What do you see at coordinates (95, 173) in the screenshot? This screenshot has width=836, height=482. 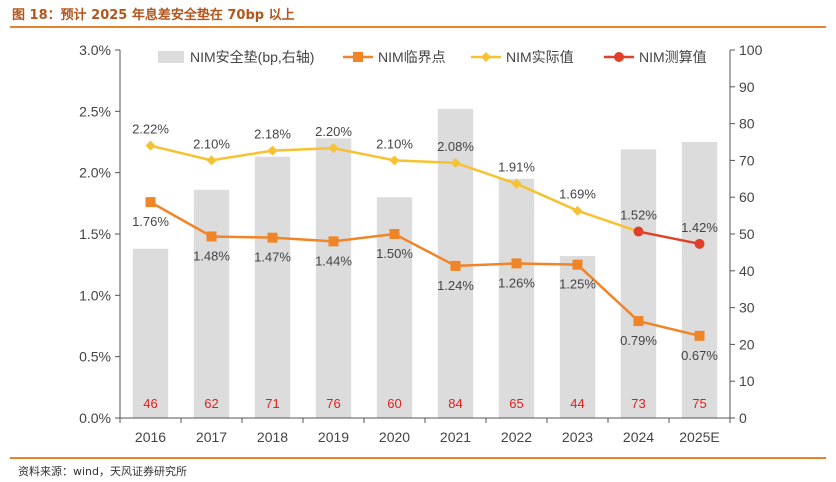 I see `left-tick-label: 2.0%` at bounding box center [95, 173].